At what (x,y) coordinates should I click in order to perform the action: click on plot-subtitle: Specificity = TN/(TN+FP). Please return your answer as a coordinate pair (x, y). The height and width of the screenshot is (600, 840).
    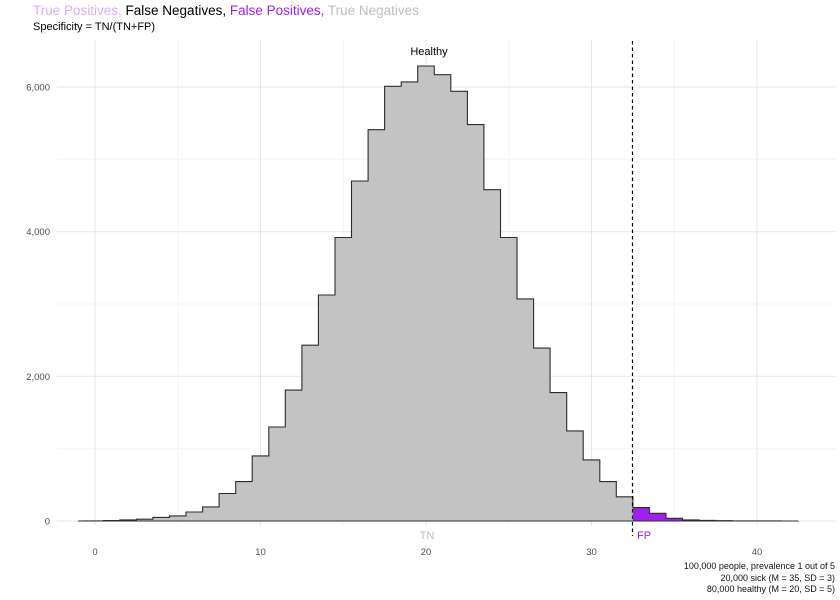
    Looking at the image, I should click on (94, 27).